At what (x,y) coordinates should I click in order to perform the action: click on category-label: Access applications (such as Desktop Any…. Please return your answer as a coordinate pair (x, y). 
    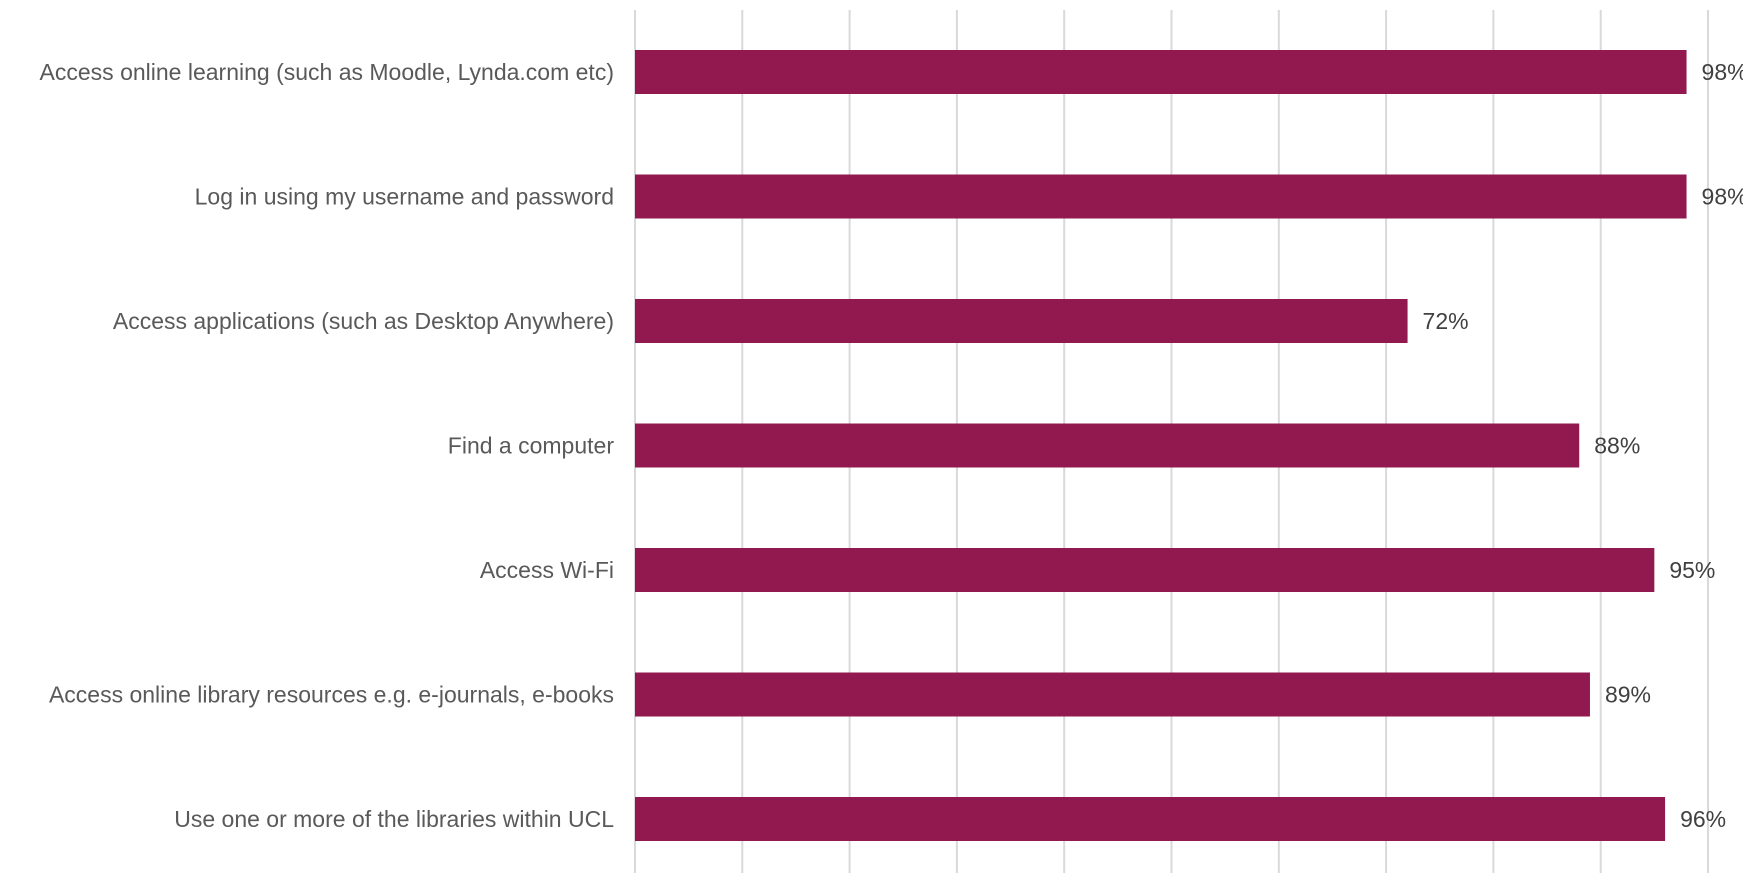
    Looking at the image, I should click on (363, 321).